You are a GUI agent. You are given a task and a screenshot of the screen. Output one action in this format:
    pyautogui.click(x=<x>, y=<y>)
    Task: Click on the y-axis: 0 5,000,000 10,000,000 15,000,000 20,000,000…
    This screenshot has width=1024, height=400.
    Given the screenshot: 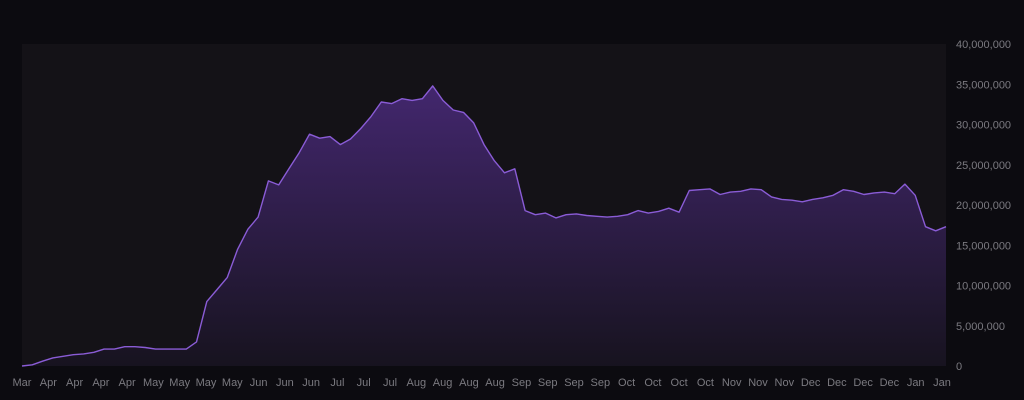 What is the action you would take?
    pyautogui.click(x=983, y=206)
    